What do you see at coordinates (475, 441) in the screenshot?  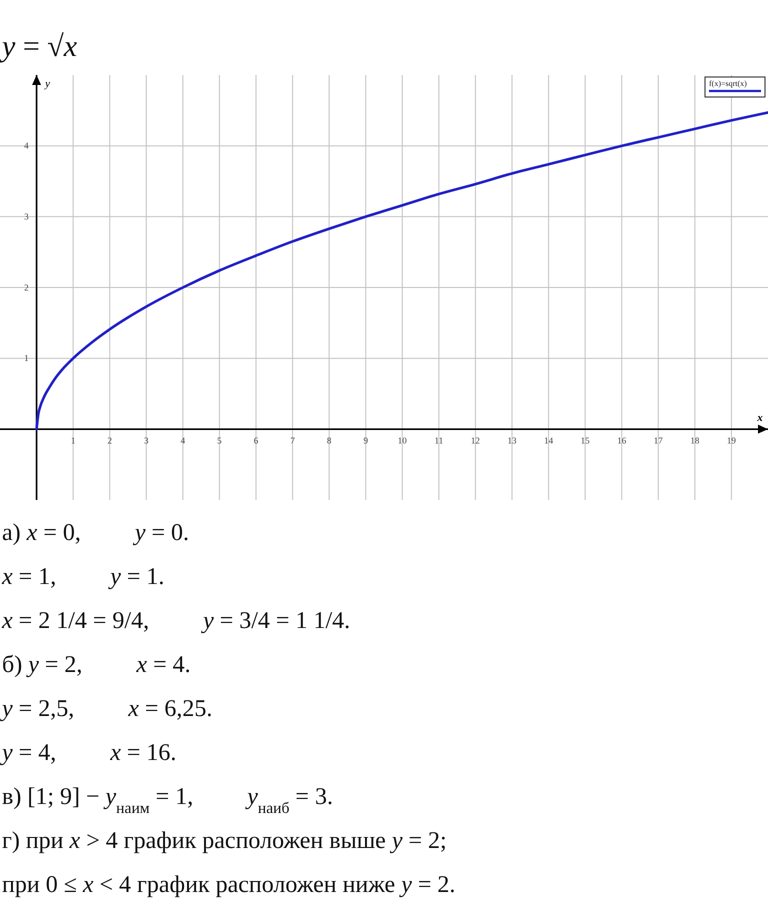 I see `x-tick-label: 12` at bounding box center [475, 441].